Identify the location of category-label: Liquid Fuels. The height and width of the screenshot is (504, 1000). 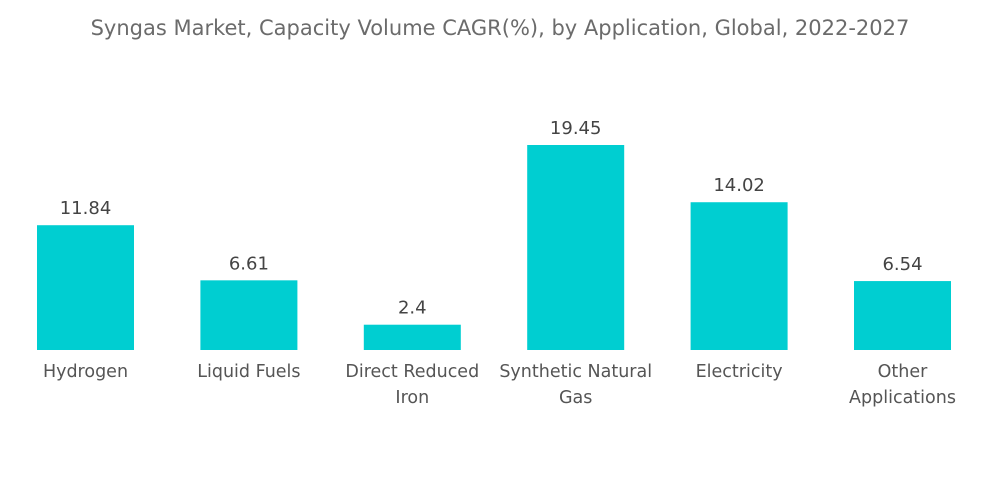
(248, 372).